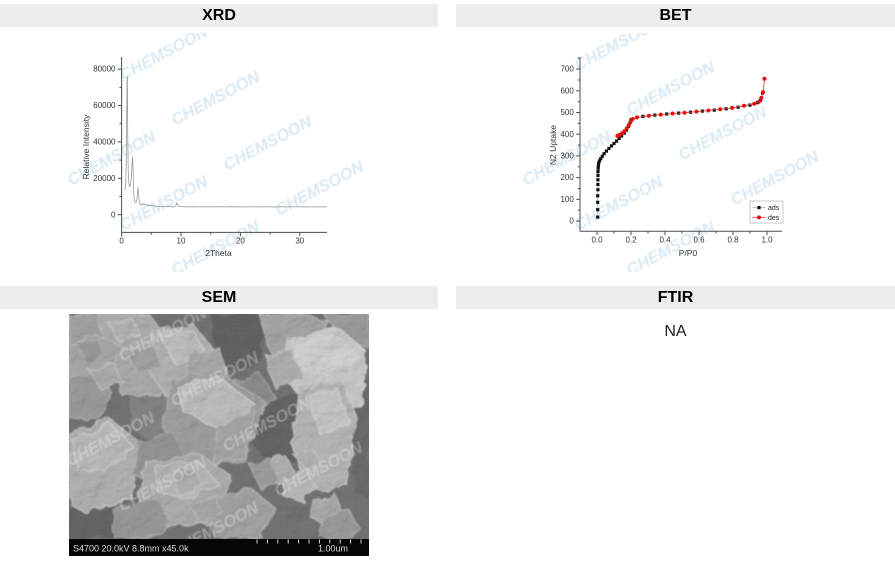 The height and width of the screenshot is (568, 895). I want to click on svg-text: 0.8, so click(733, 240).